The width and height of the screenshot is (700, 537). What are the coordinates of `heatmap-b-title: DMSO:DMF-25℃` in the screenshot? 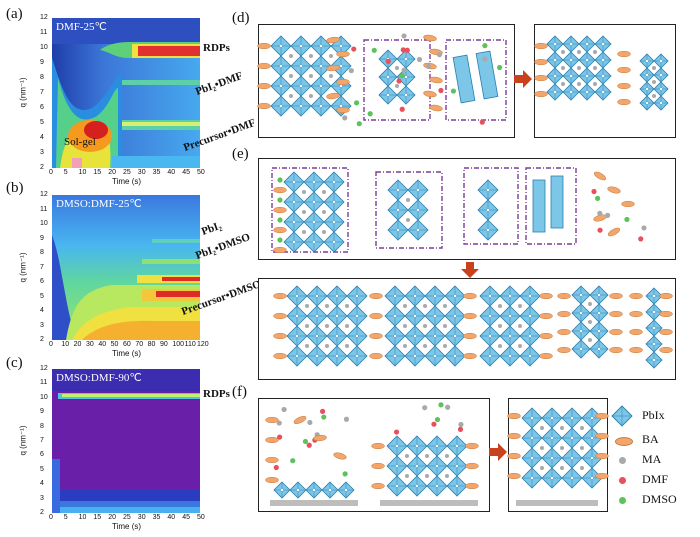 It's located at (99, 204).